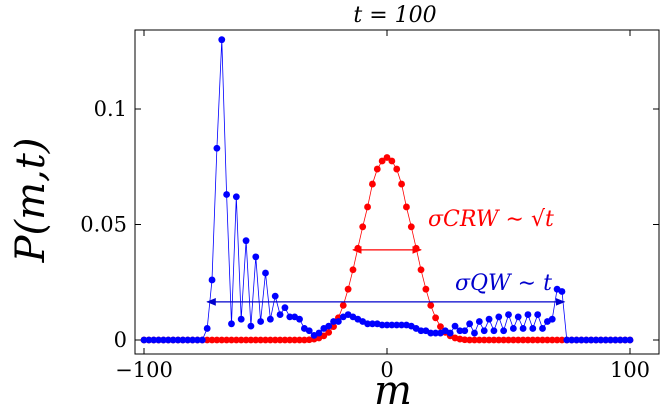 This screenshot has width=662, height=413. What do you see at coordinates (394, 15) in the screenshot?
I see `chart-title: t = 100` at bounding box center [394, 15].